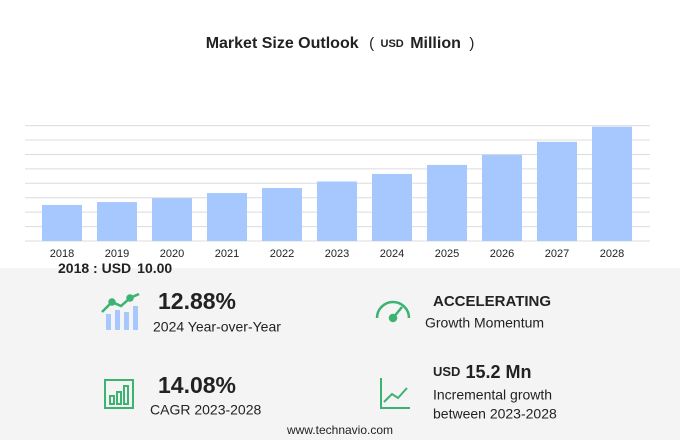 This screenshot has height=440, width=680. I want to click on kpi-label: Incremental growth, so click(492, 395).